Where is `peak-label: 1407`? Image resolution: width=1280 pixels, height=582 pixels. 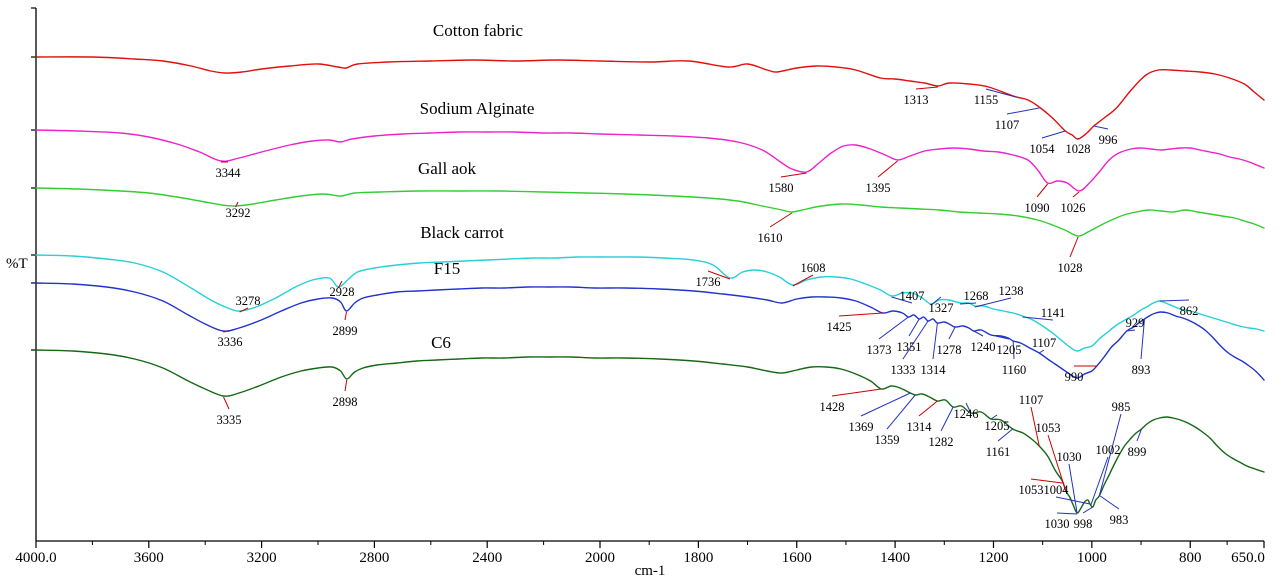
peak-label: 1407 is located at coordinates (912, 296).